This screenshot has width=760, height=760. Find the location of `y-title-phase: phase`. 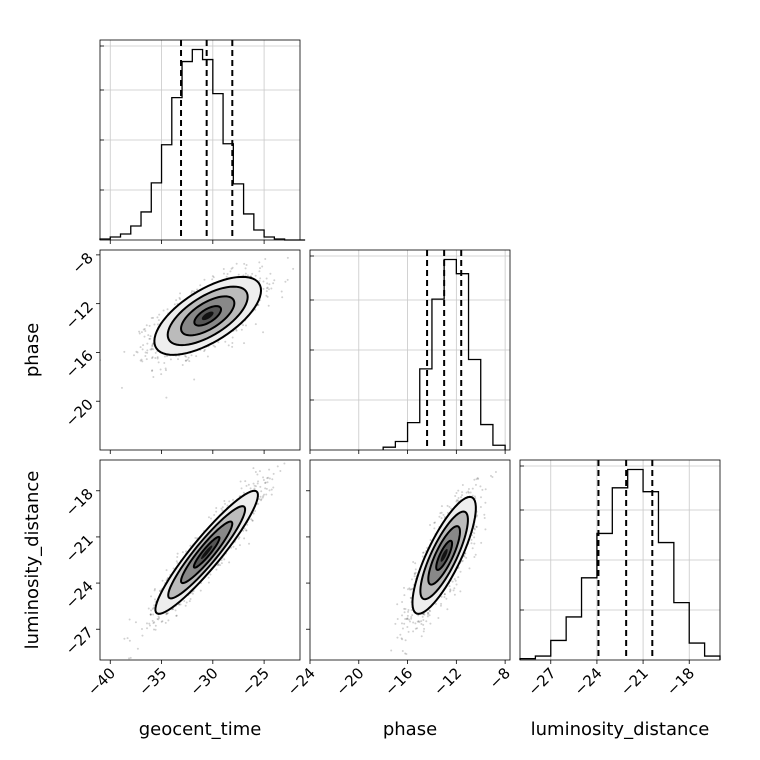

y-title-phase: phase is located at coordinates (32, 350).